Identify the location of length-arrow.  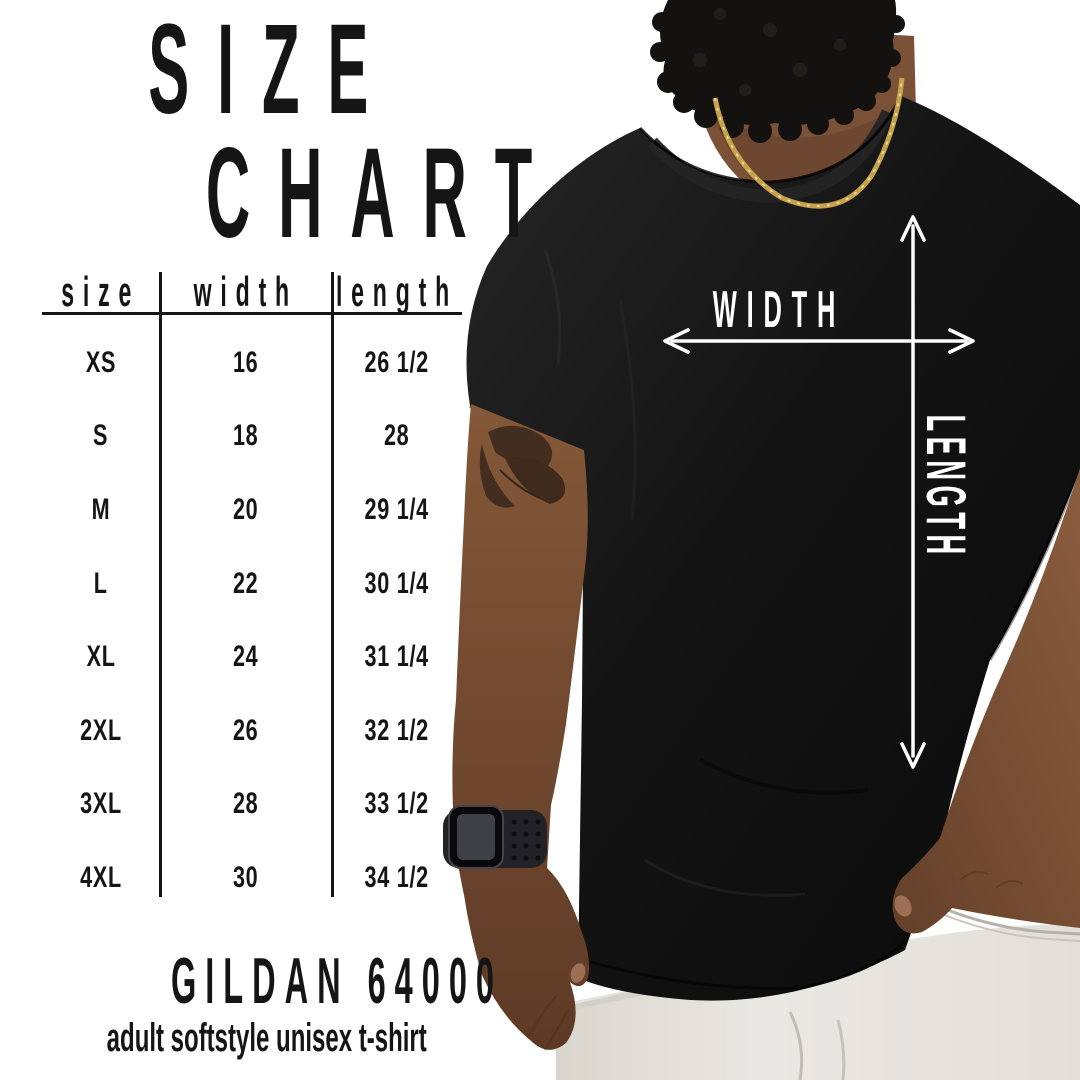
(913, 492).